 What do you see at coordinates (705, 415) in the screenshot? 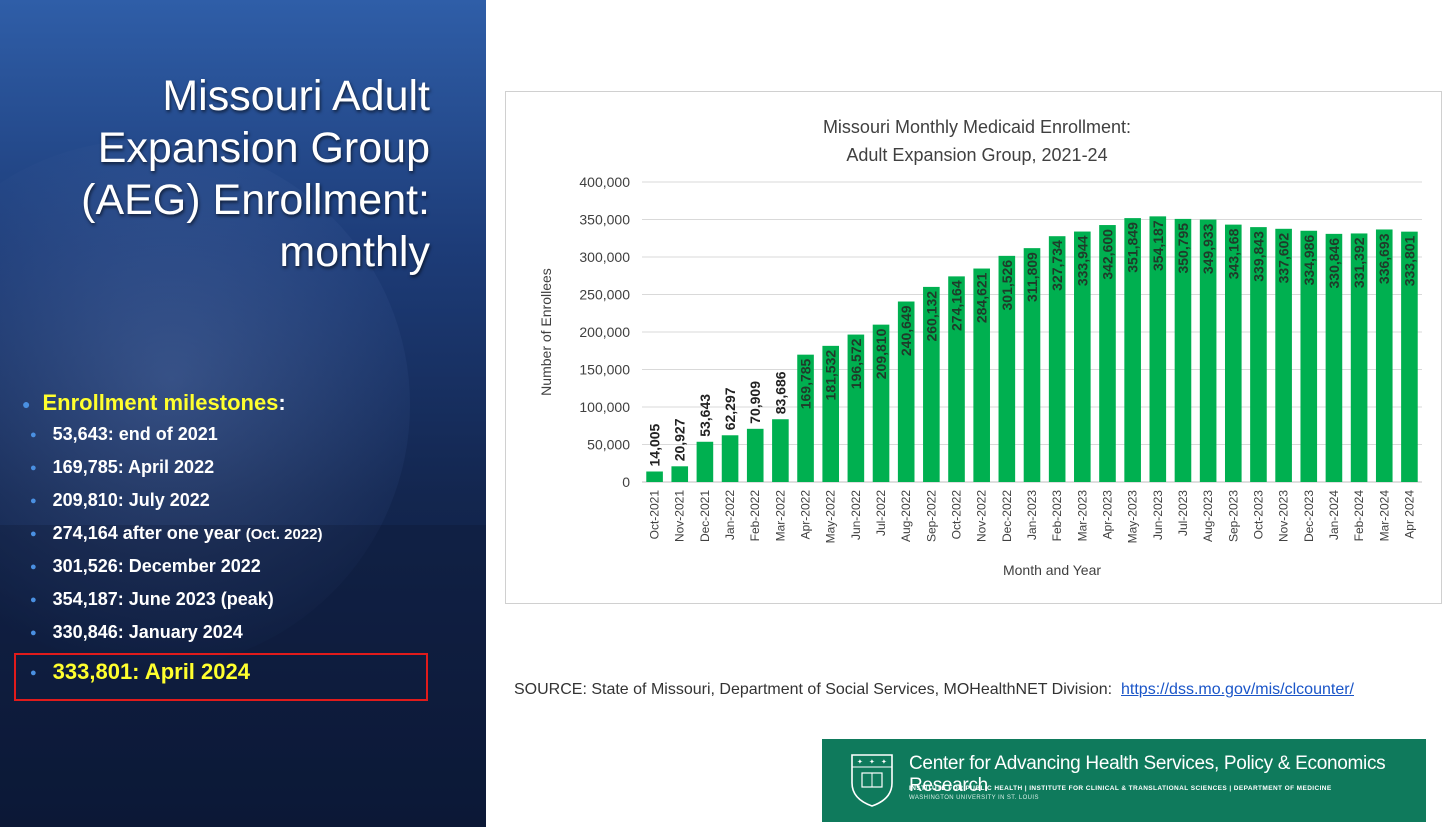
I see `bar-data-label: 53,643` at bounding box center [705, 415].